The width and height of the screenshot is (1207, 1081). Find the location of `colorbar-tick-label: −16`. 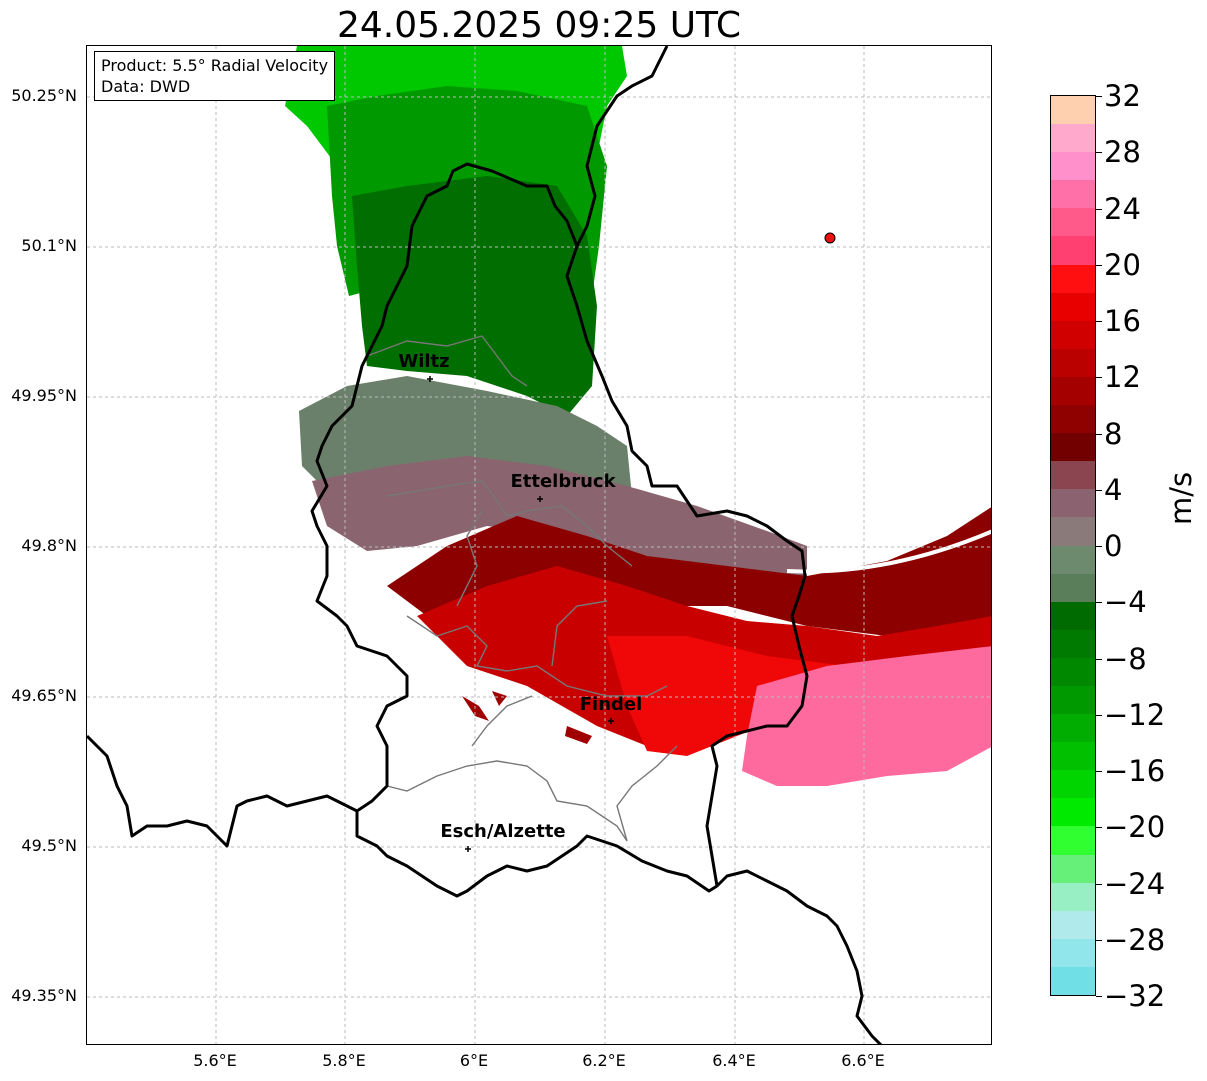

colorbar-tick-label: −16 is located at coordinates (1135, 771).